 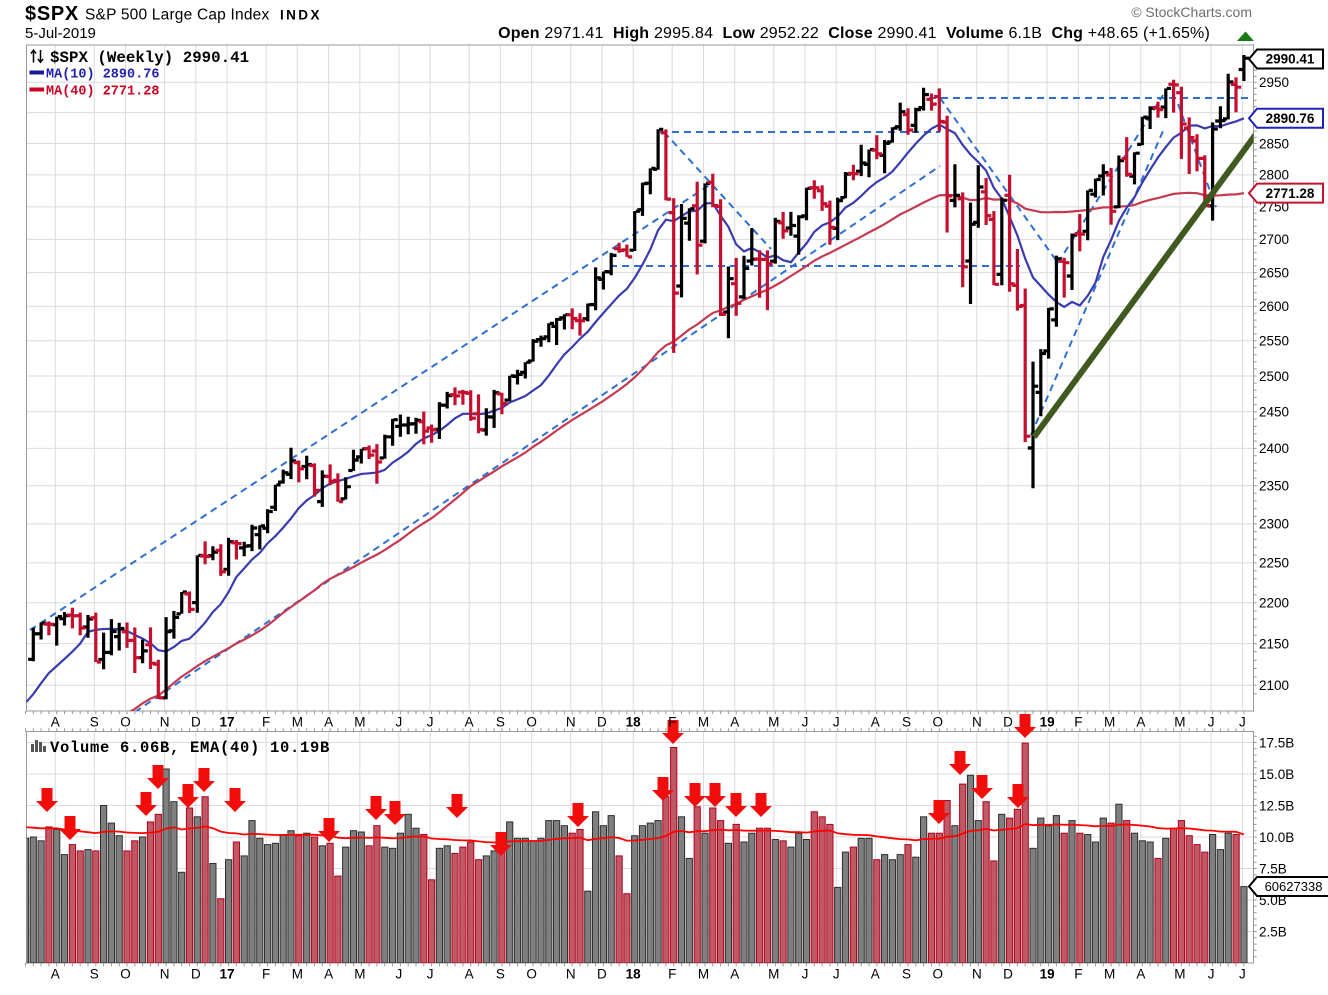 I want to click on svg-text: 2950, so click(x=1274, y=82).